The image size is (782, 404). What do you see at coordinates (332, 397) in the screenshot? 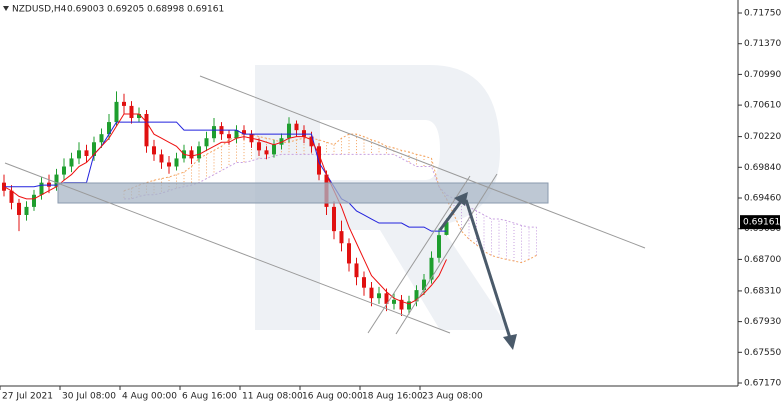
I see `x-tick-label: 16 Aug 00:00` at bounding box center [332, 397].